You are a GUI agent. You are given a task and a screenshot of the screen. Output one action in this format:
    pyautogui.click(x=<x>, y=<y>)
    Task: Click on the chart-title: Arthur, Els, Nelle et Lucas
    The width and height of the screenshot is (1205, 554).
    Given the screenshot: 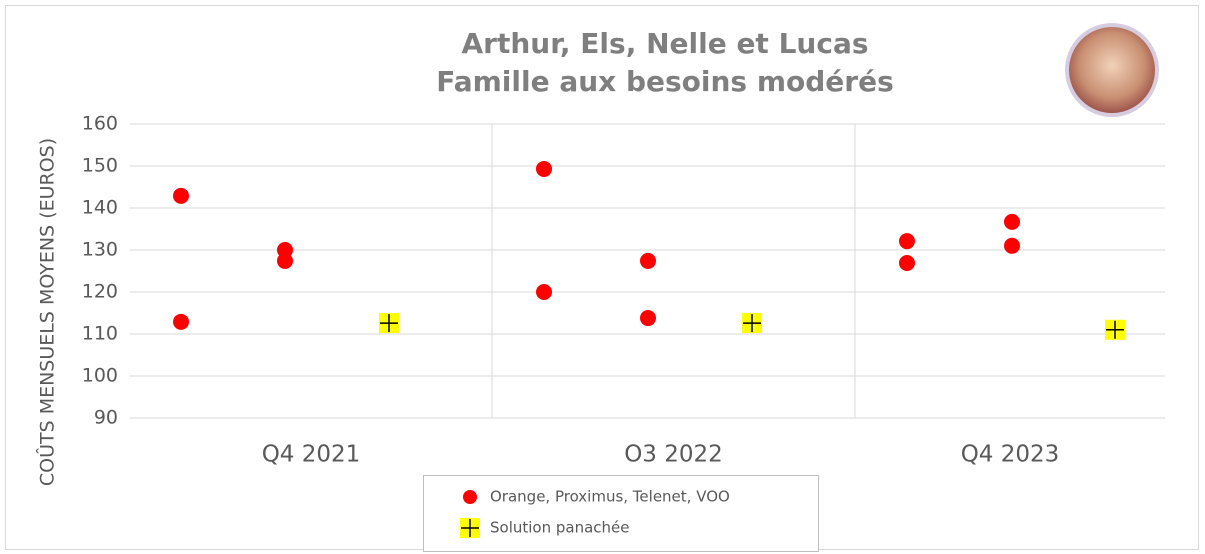 What is the action you would take?
    pyautogui.click(x=665, y=43)
    